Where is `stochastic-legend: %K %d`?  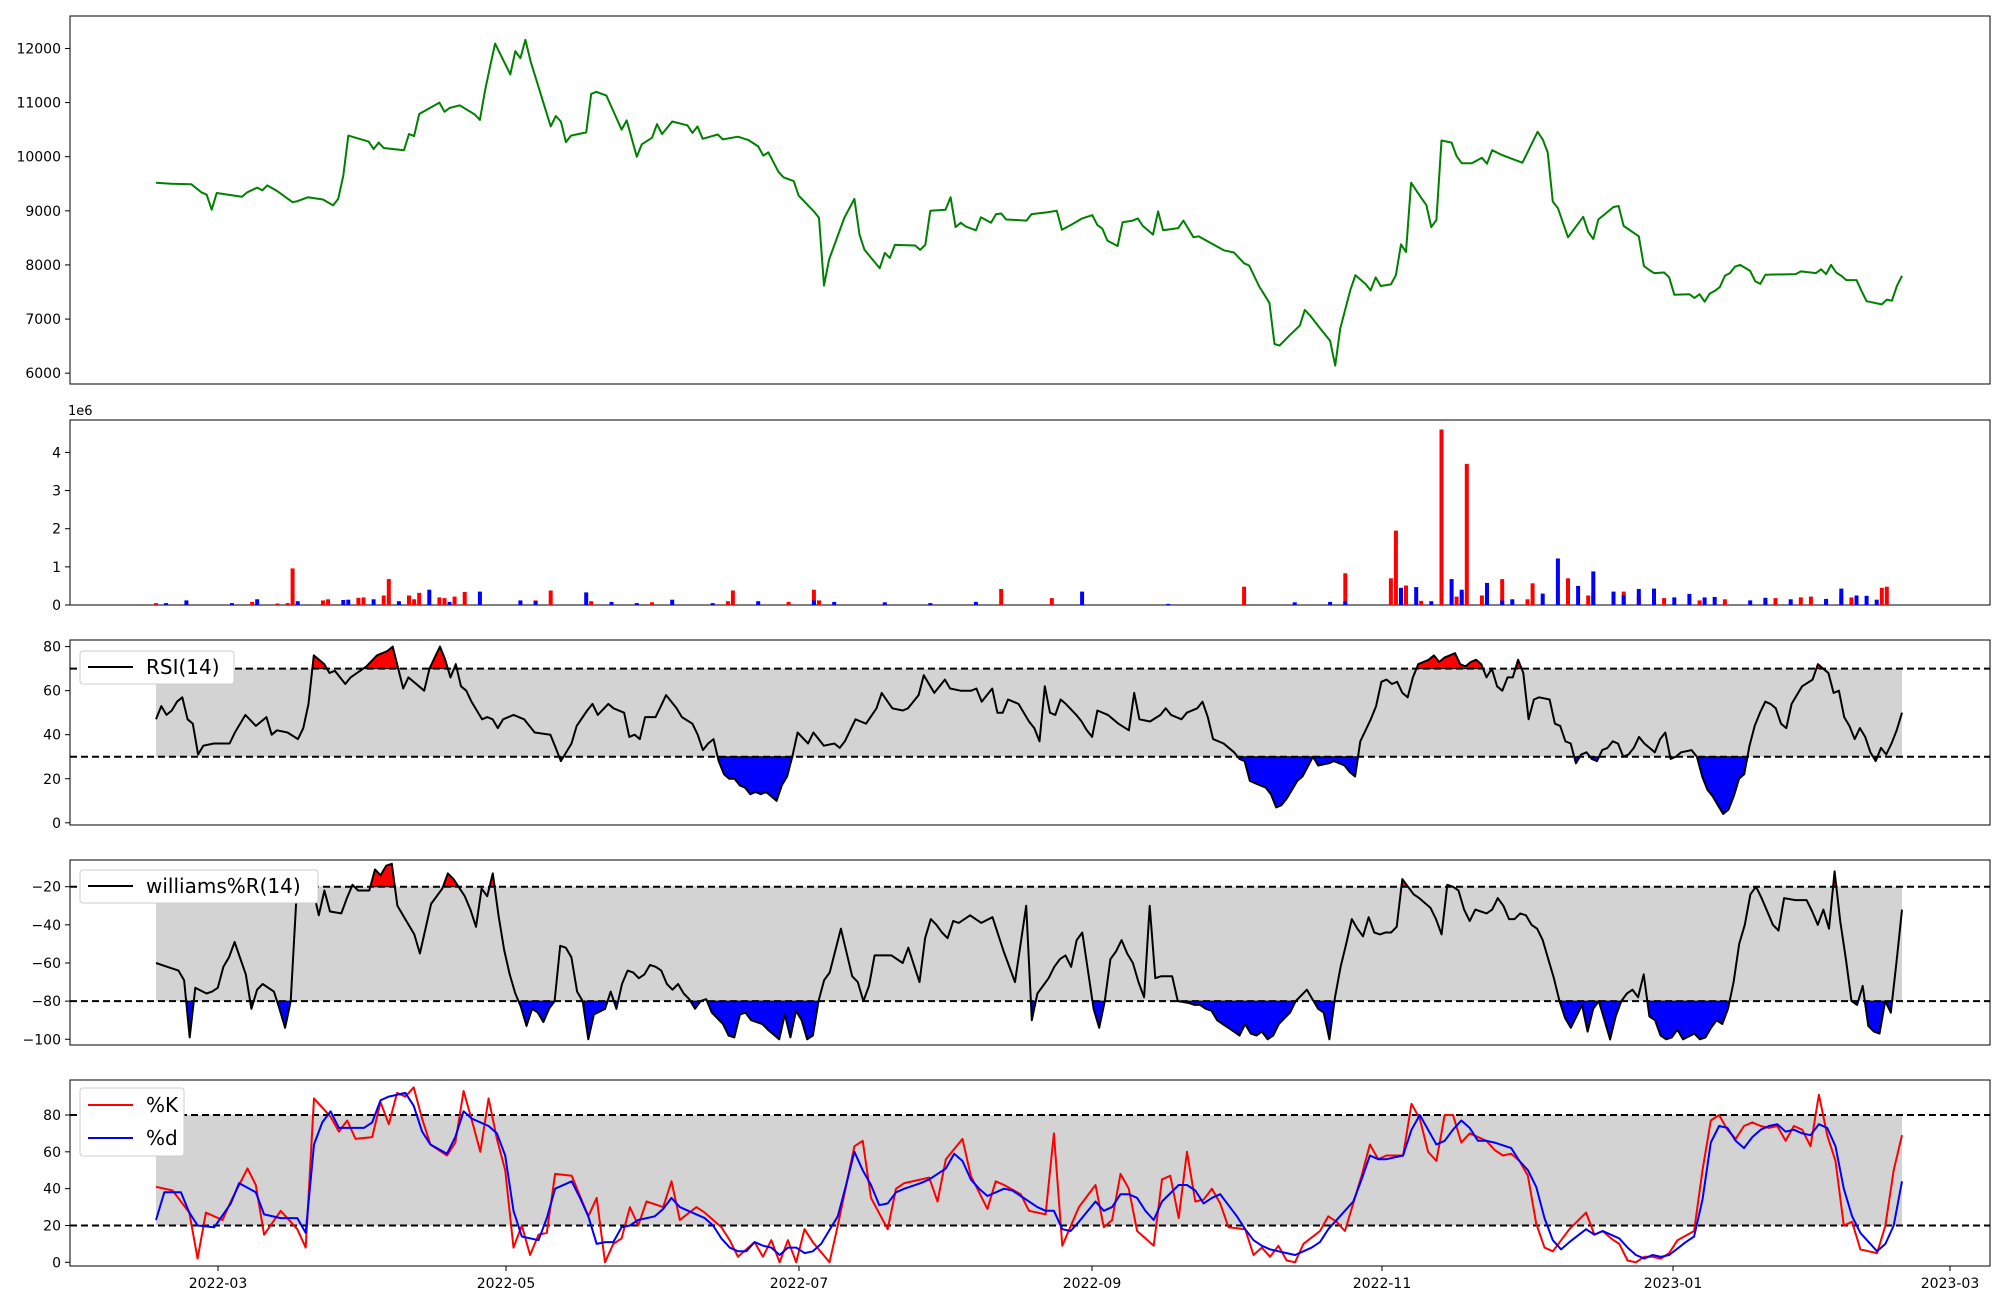
stochastic-legend: %K %d is located at coordinates (132, 1122).